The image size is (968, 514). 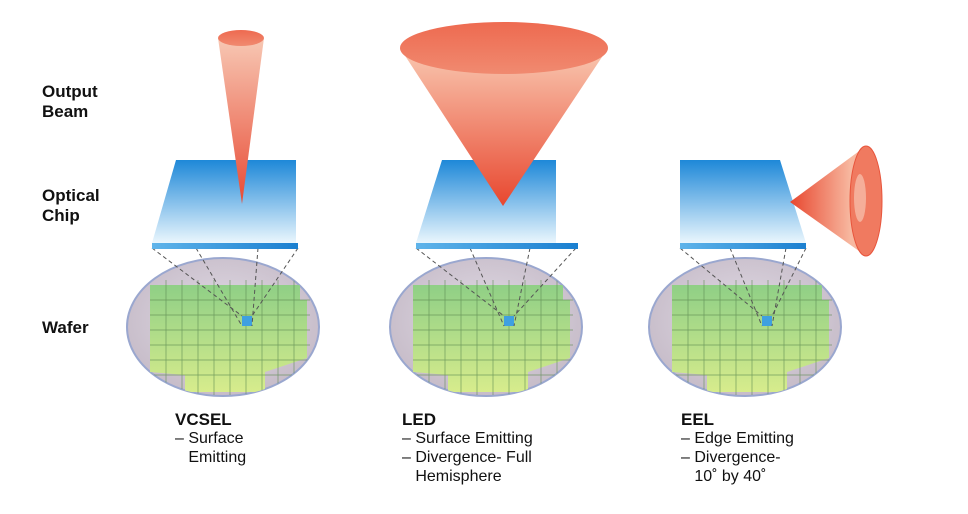 What do you see at coordinates (241, 117) in the screenshot?
I see `vcsel-beam` at bounding box center [241, 117].